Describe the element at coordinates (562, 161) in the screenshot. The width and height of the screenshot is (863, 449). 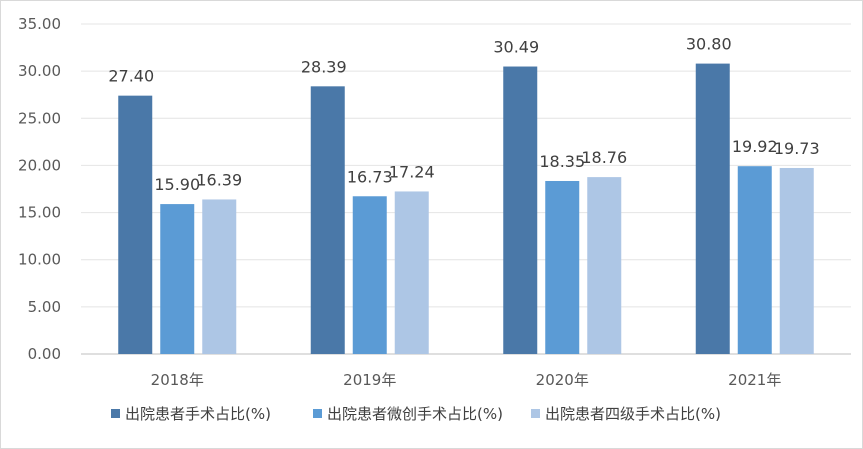
I see `data-label: 18.35` at that location.